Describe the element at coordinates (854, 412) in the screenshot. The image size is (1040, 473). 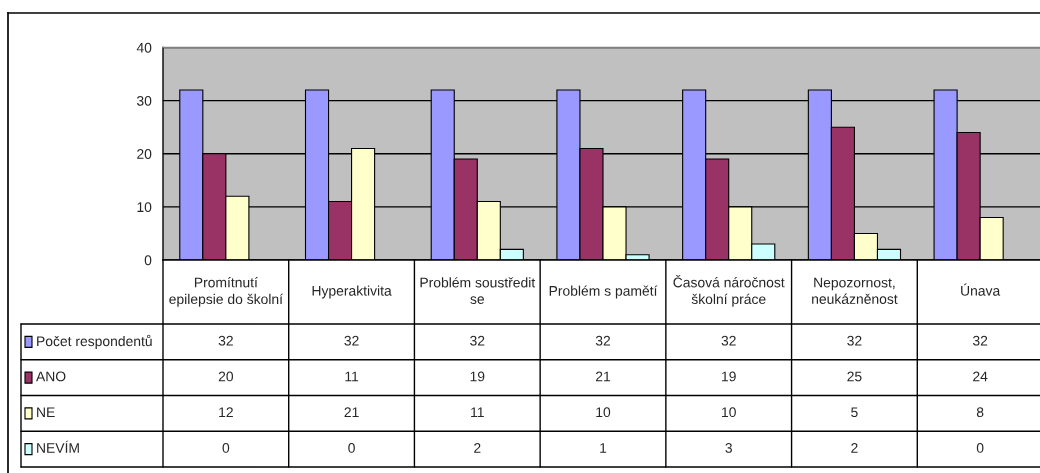
I see `data-label: 5` at that location.